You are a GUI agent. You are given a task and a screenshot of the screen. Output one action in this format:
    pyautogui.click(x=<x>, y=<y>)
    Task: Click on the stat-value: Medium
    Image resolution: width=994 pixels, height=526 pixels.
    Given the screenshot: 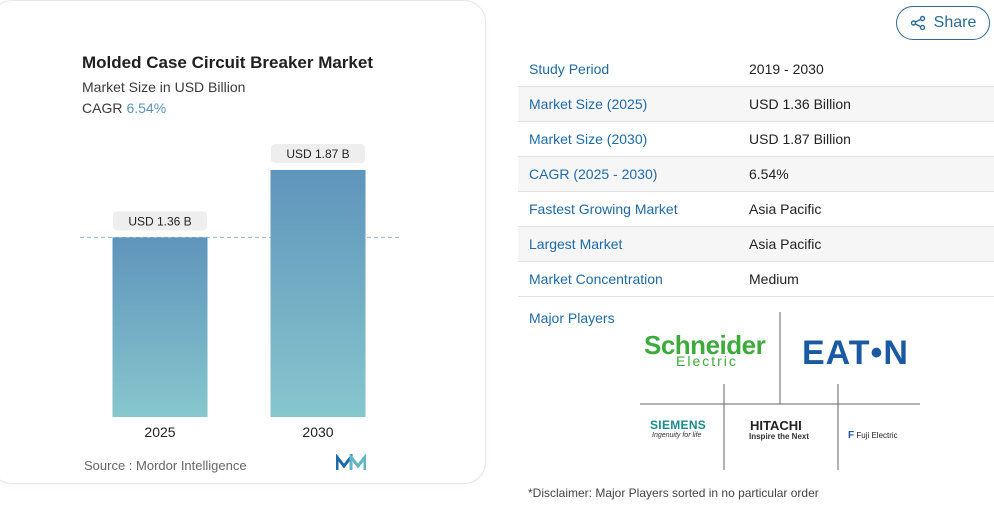 What is the action you would take?
    pyautogui.click(x=774, y=279)
    